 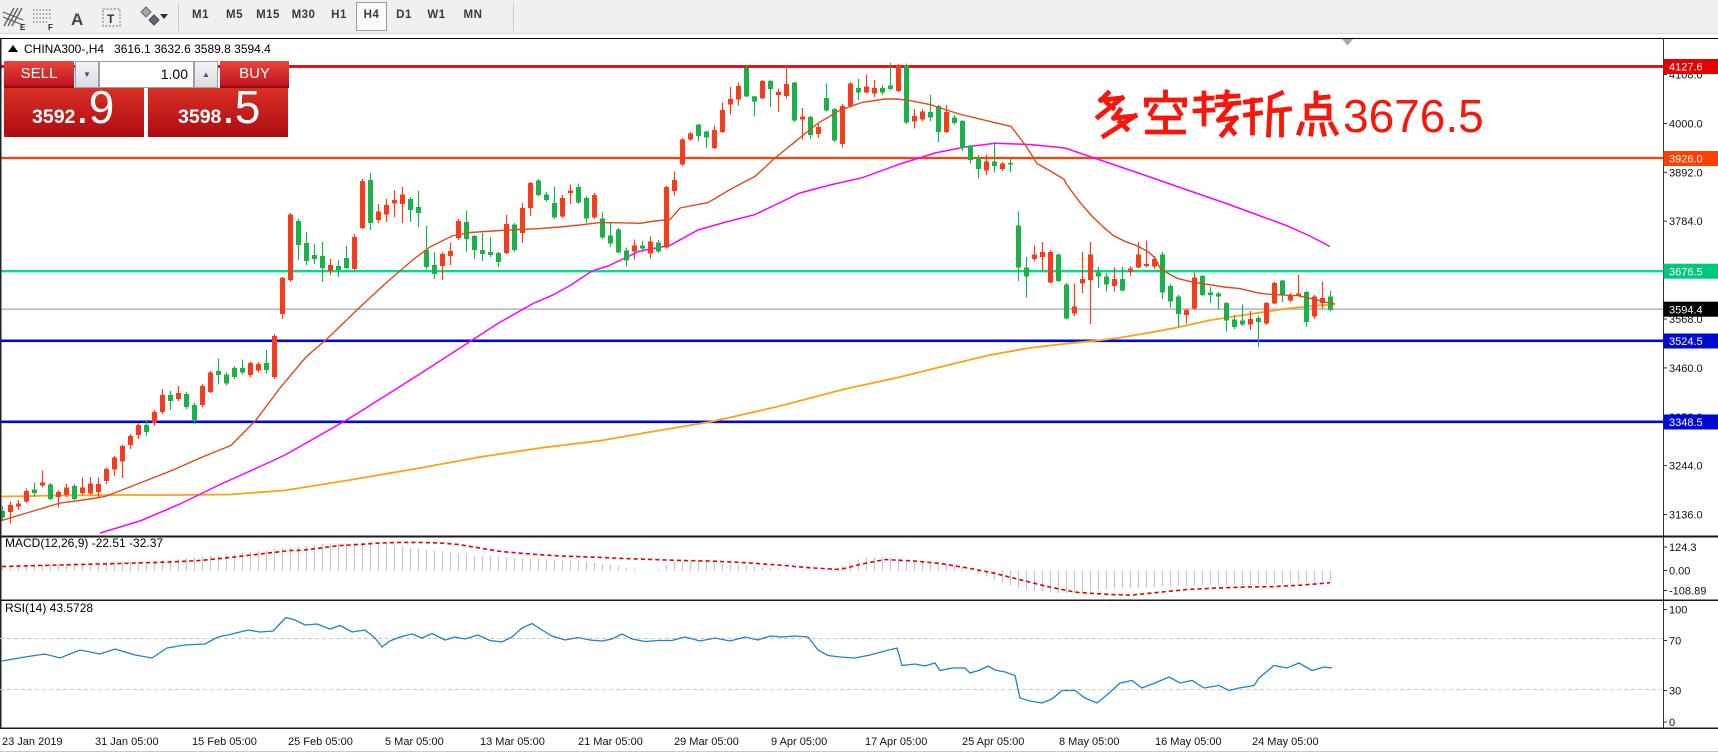 I want to click on svg-text: 8 May 05:00, so click(x=1089, y=742).